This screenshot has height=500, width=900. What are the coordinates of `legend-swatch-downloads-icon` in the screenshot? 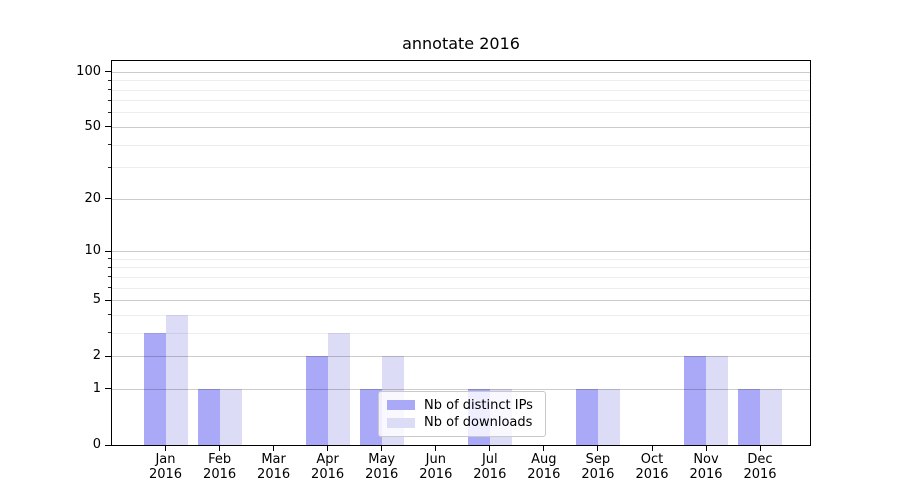 It's located at (401, 422).